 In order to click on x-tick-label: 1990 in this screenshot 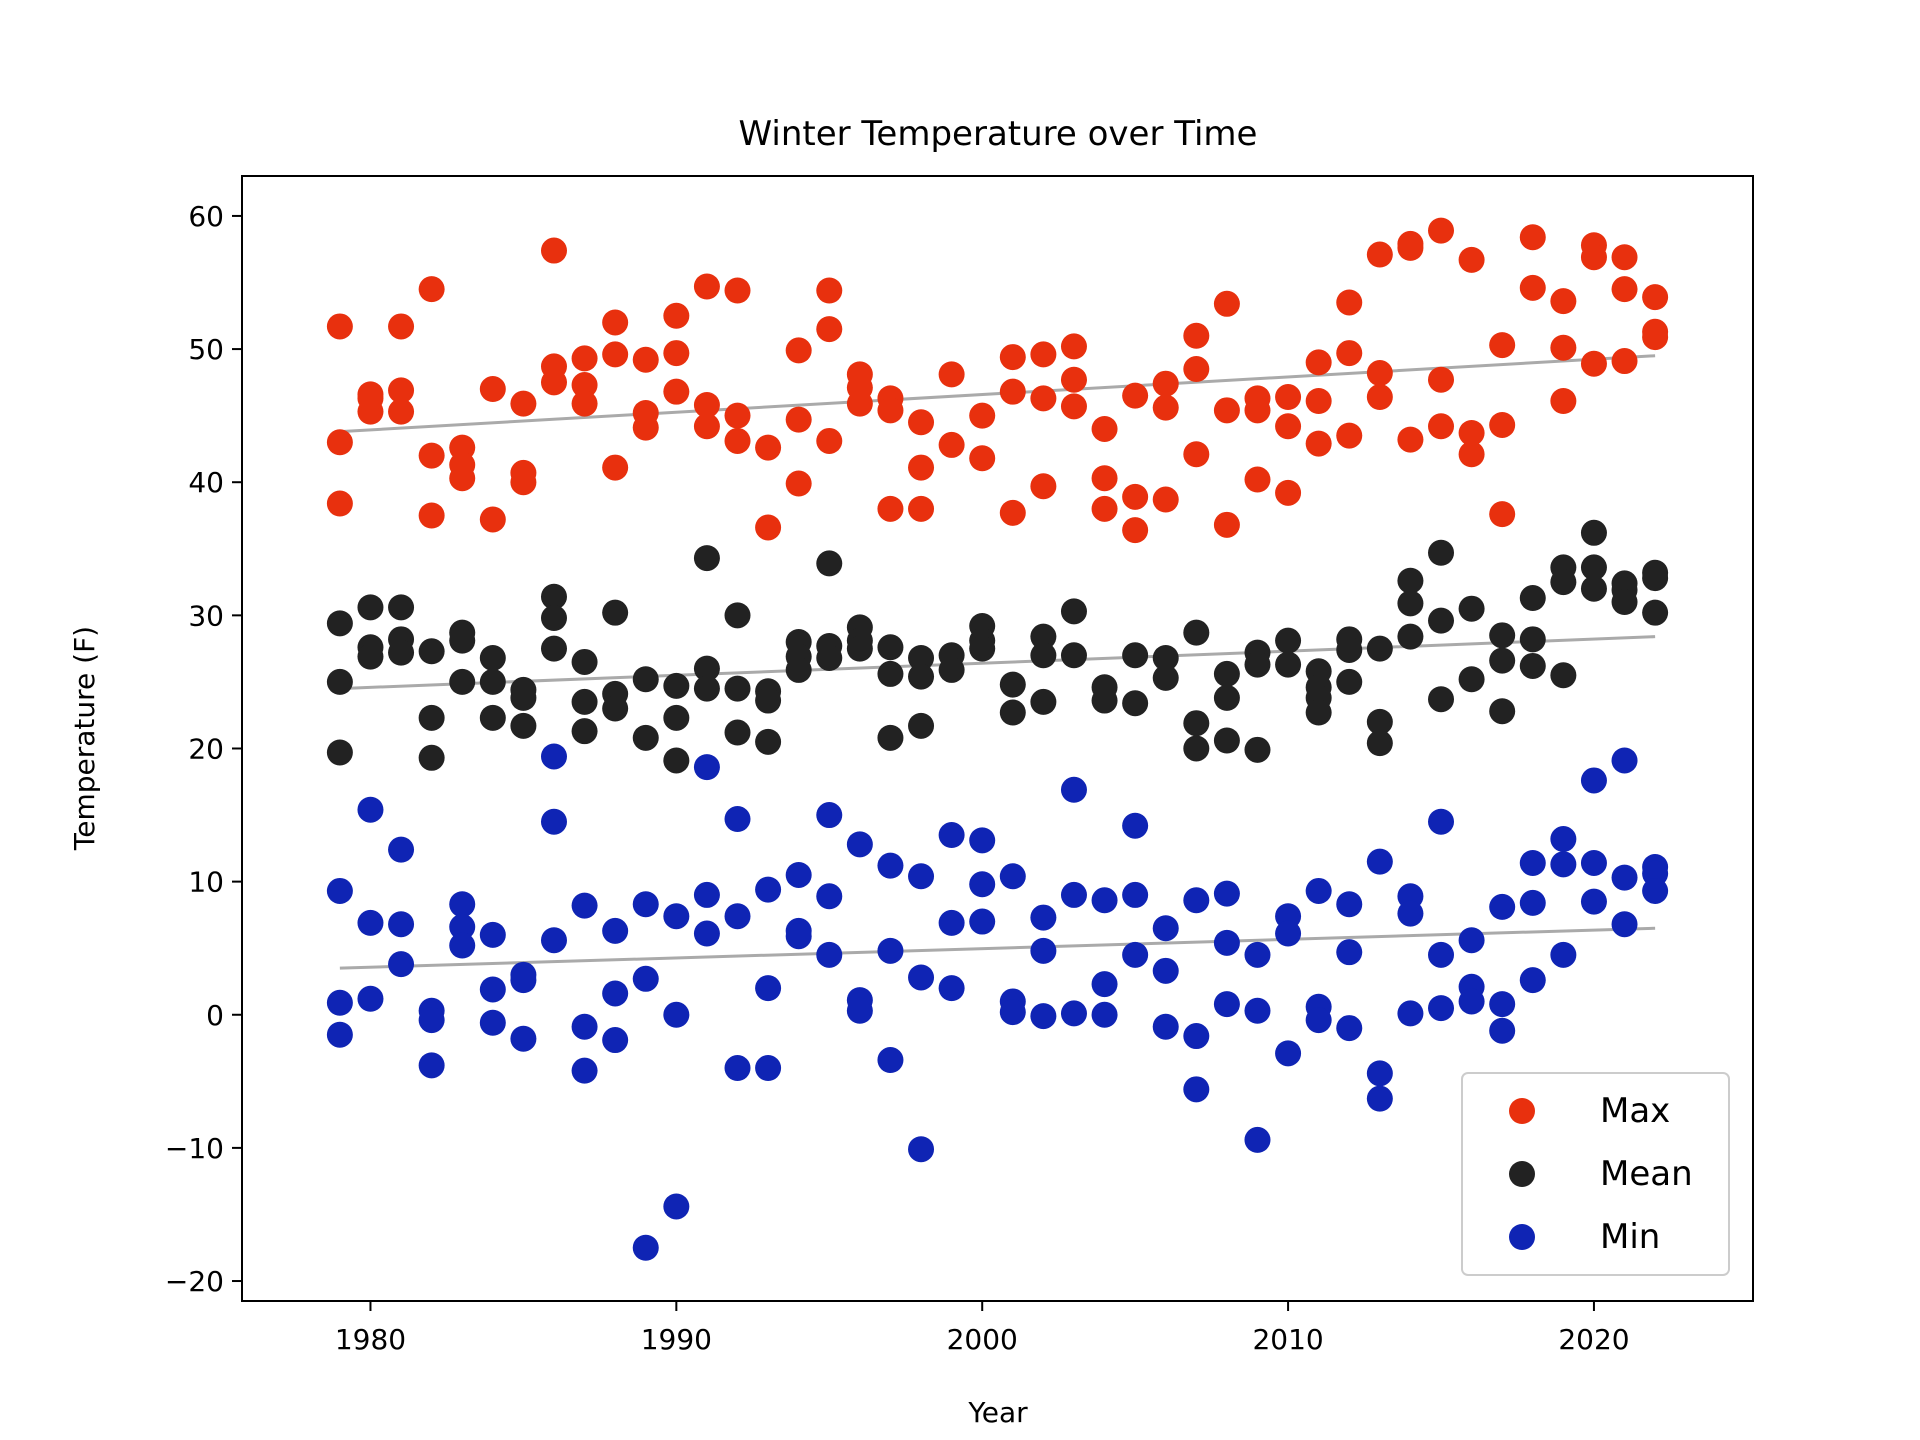, I will do `click(676, 1339)`.